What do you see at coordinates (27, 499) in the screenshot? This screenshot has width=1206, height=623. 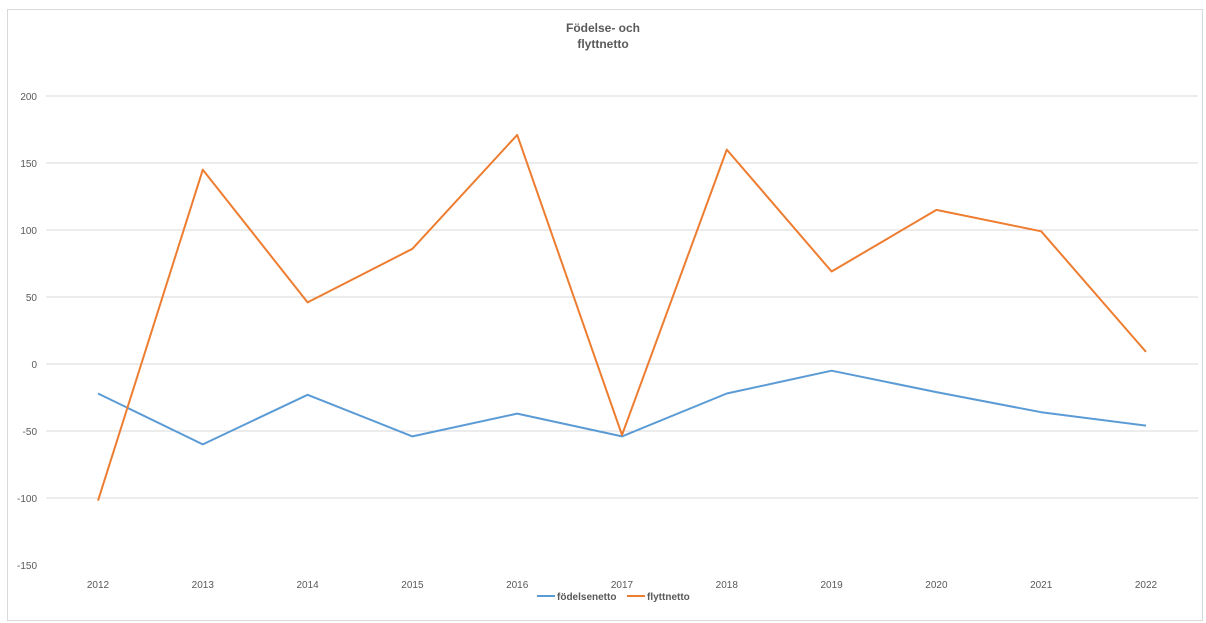 I see `y-tick-label: -100` at bounding box center [27, 499].